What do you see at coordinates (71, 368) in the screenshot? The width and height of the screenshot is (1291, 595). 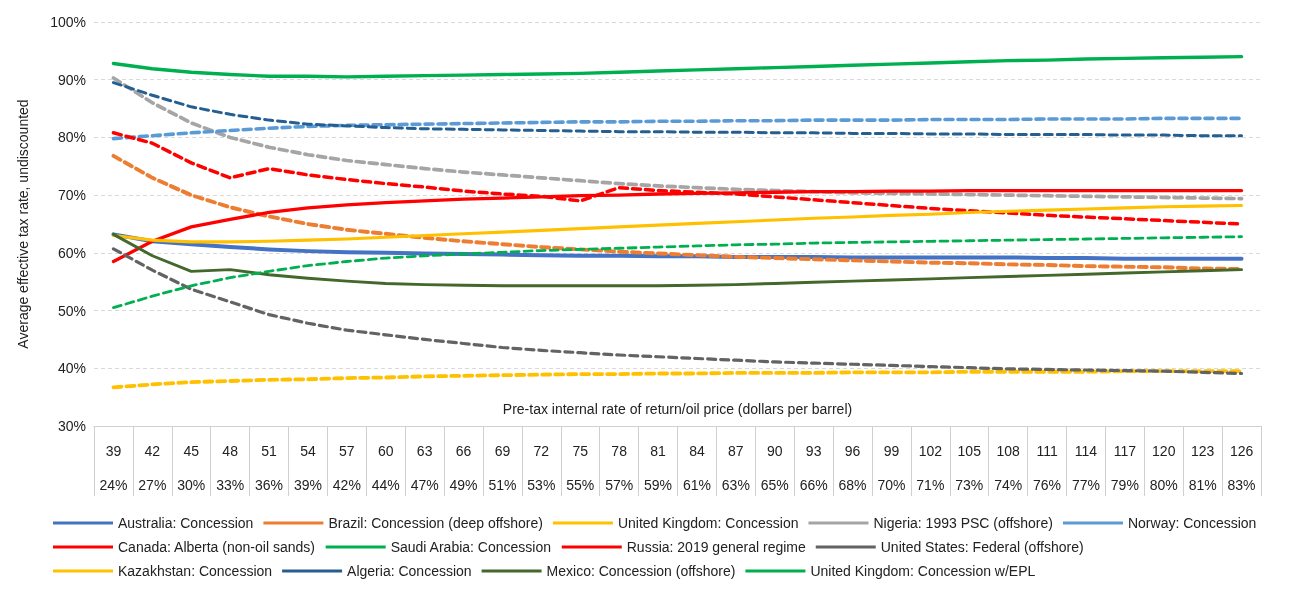 I see `y-tick-label: 40%` at bounding box center [71, 368].